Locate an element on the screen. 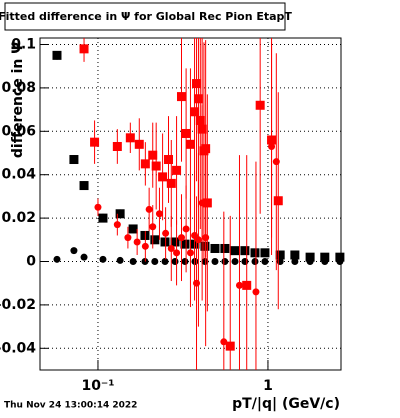  y-tick-label: 0.08 is located at coordinates (18, 88).